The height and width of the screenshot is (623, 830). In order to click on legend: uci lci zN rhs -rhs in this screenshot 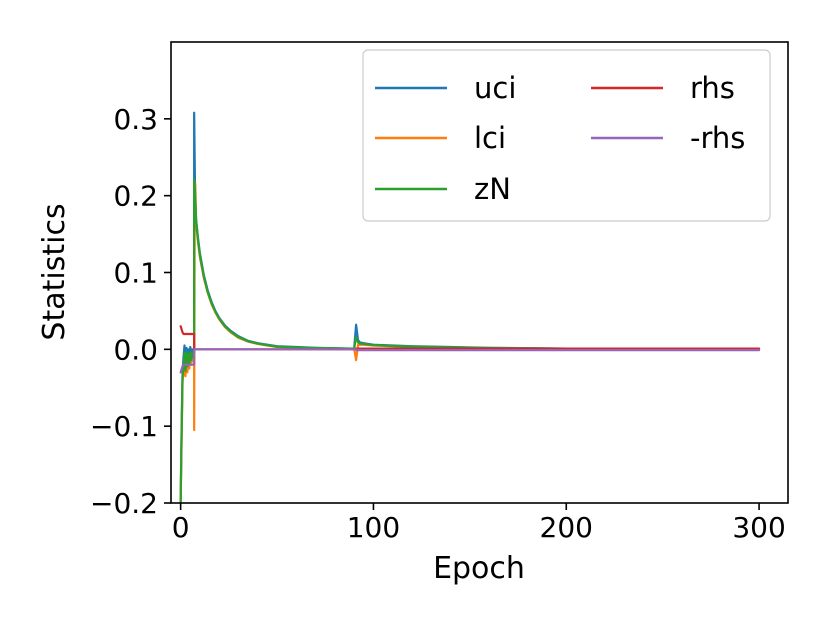, I will do `click(566, 135)`.